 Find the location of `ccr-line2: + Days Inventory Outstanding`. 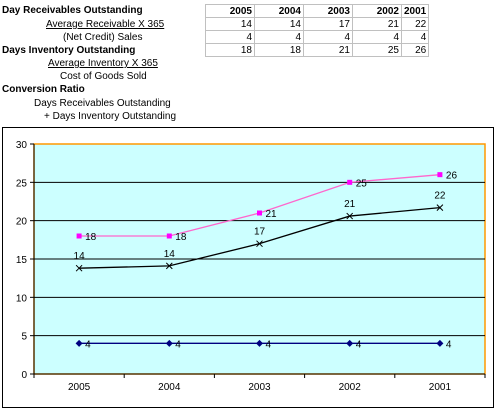

ccr-line2: + Days Inventory Outstanding is located at coordinates (110, 116).